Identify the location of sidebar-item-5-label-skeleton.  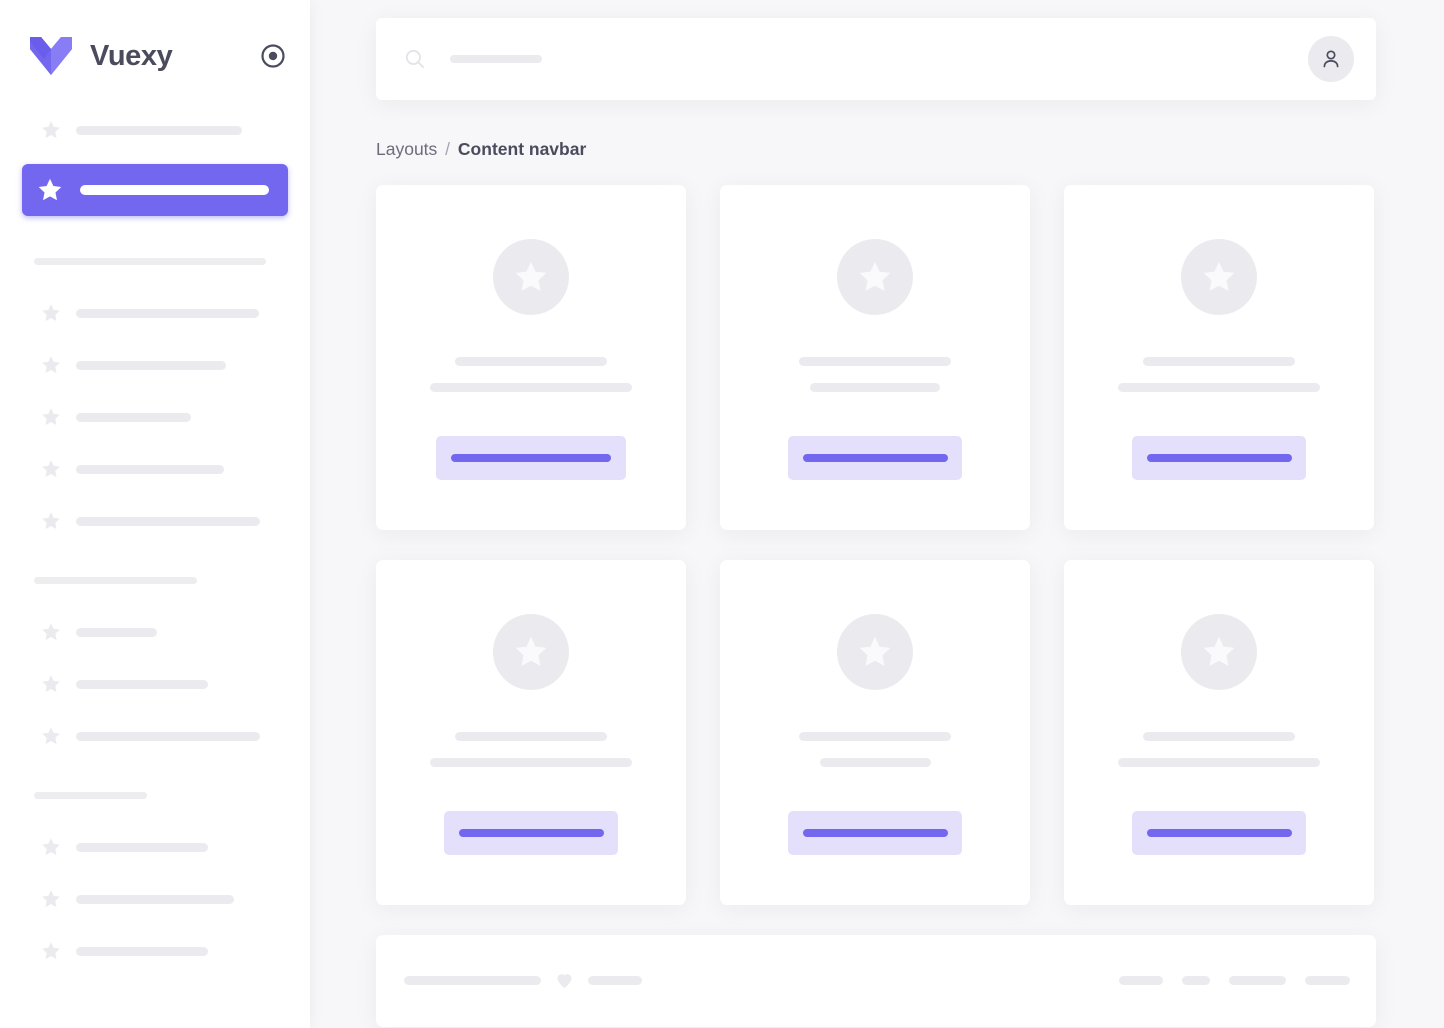
(133, 417).